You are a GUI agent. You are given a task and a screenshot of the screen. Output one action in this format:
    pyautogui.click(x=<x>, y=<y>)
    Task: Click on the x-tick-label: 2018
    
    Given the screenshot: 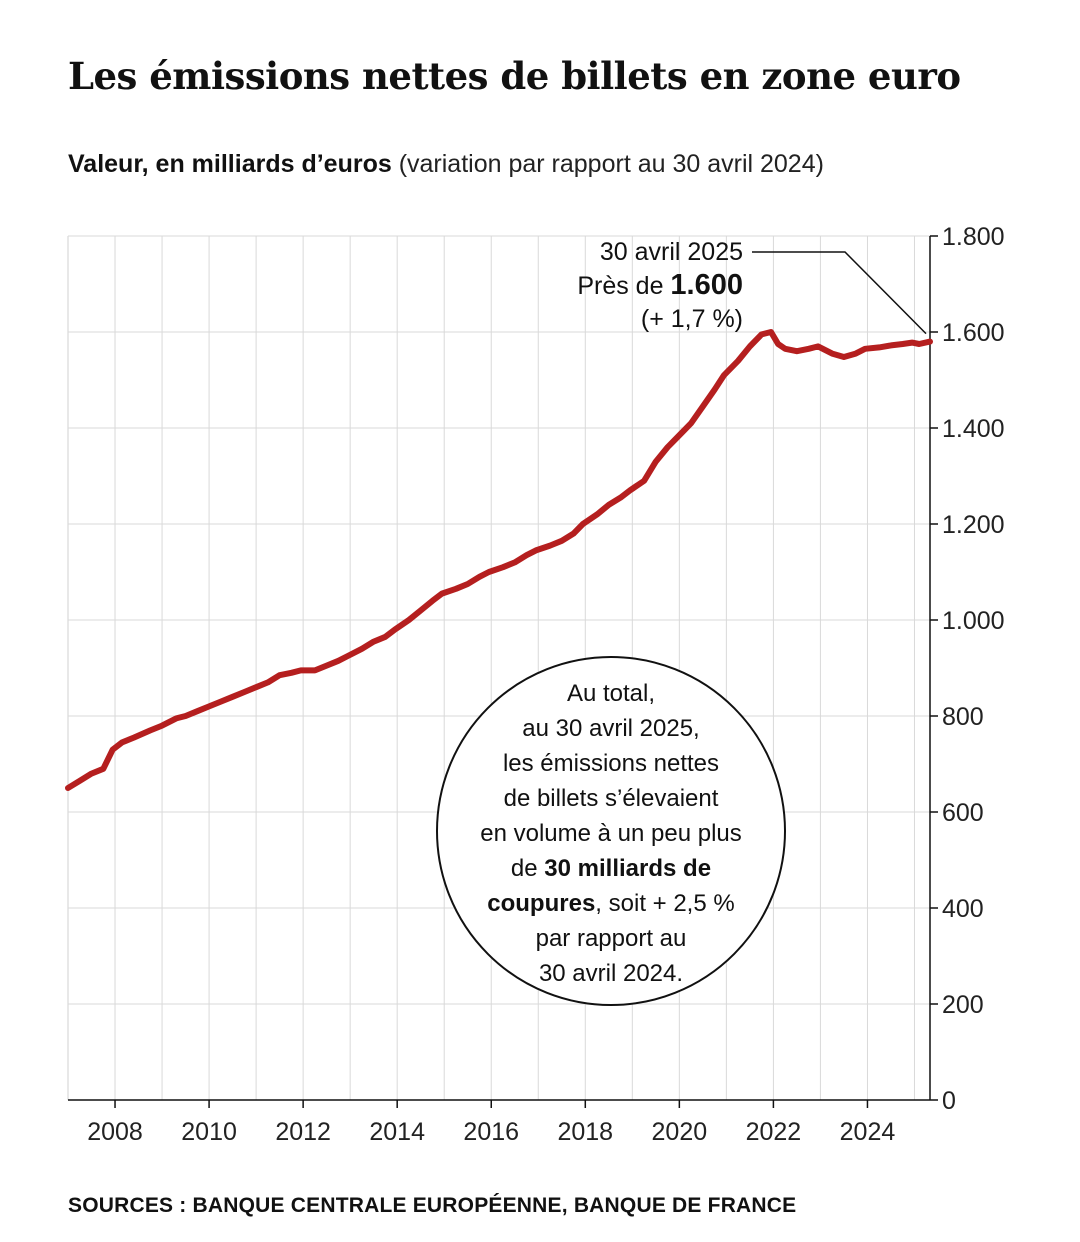 What is the action you would take?
    pyautogui.click(x=585, y=1132)
    